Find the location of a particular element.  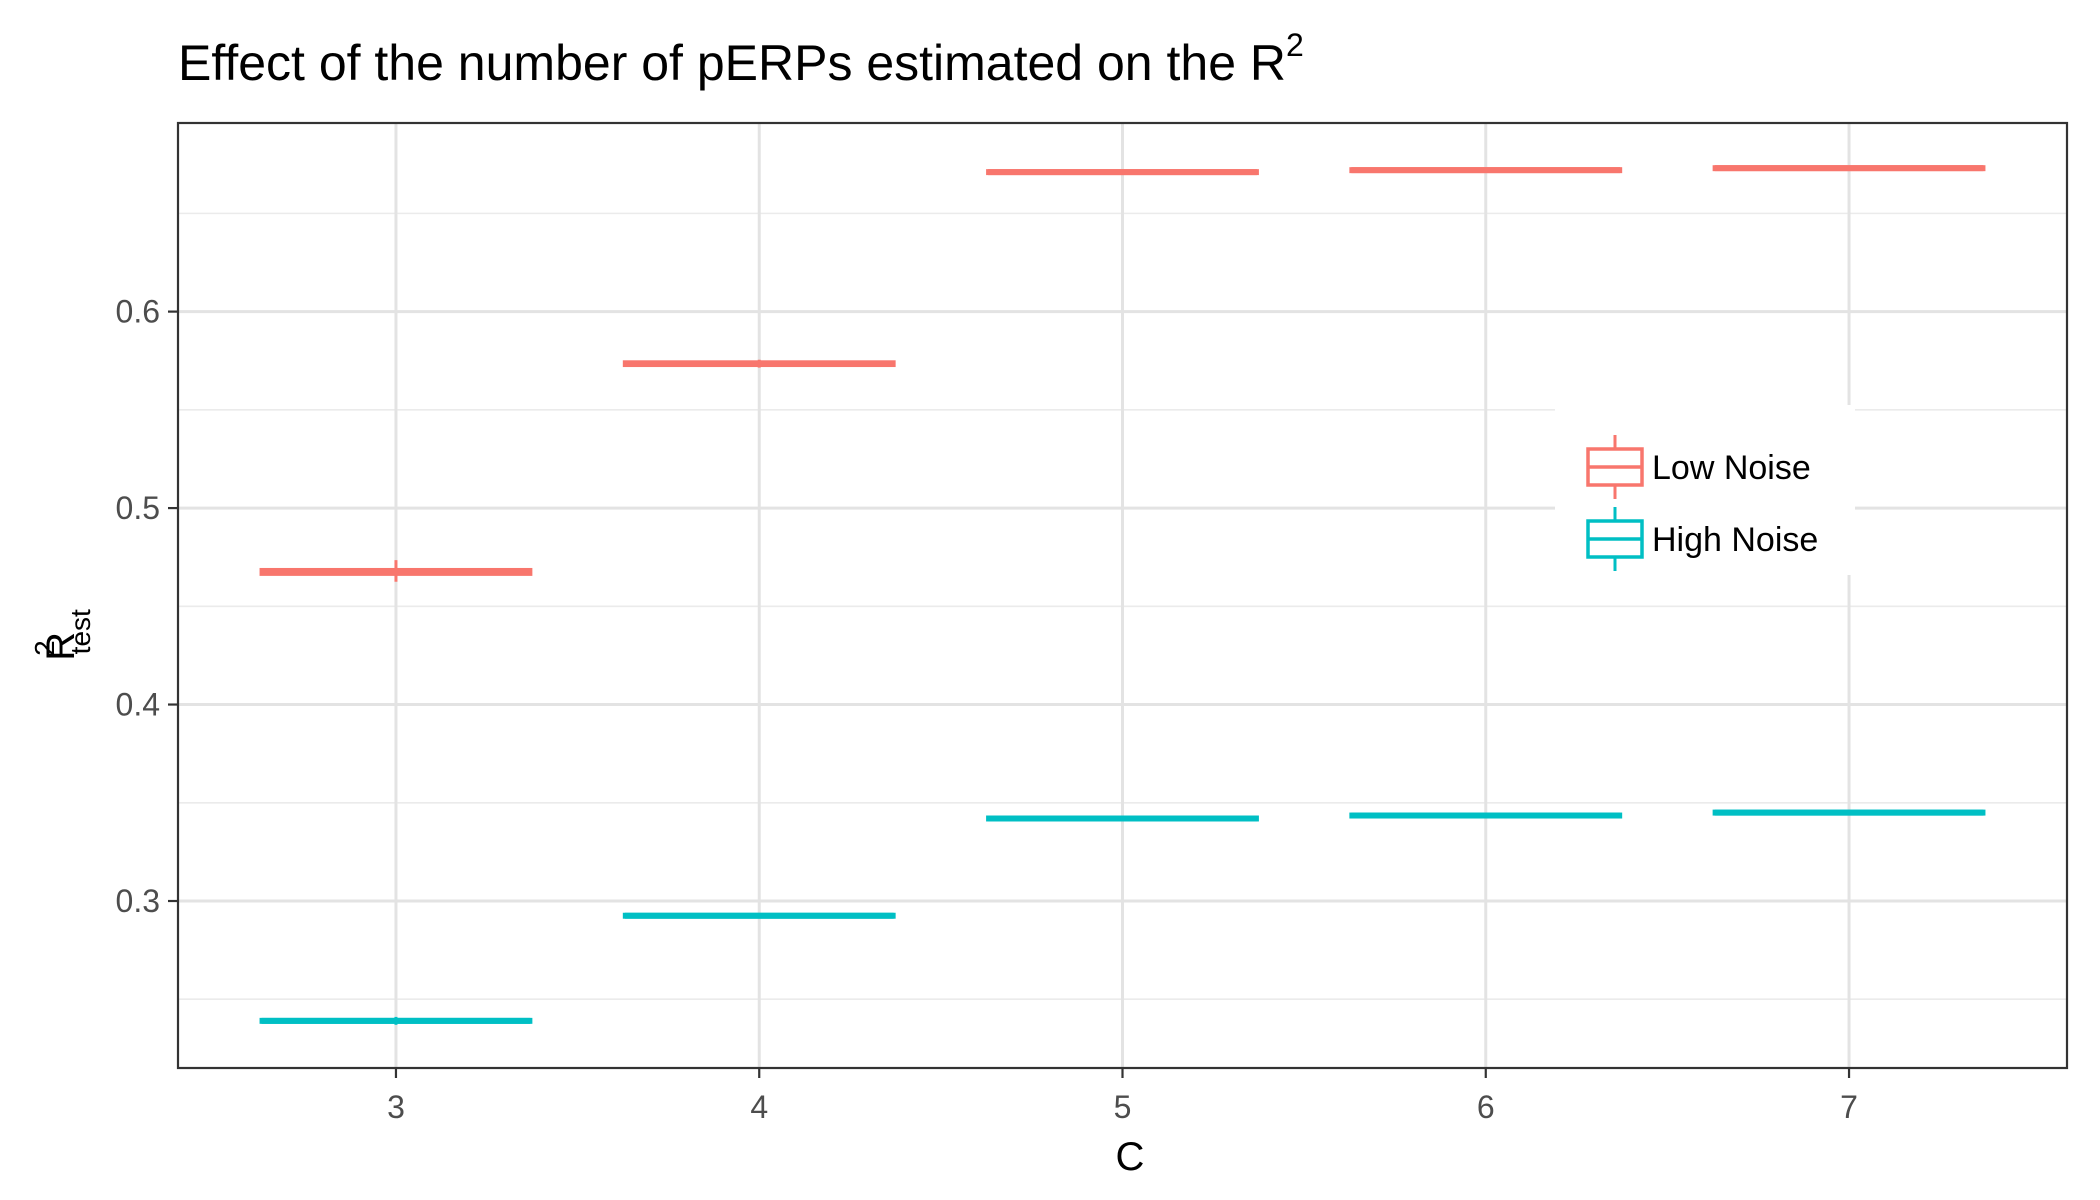

box-low-noise-c5 is located at coordinates (1122, 172).